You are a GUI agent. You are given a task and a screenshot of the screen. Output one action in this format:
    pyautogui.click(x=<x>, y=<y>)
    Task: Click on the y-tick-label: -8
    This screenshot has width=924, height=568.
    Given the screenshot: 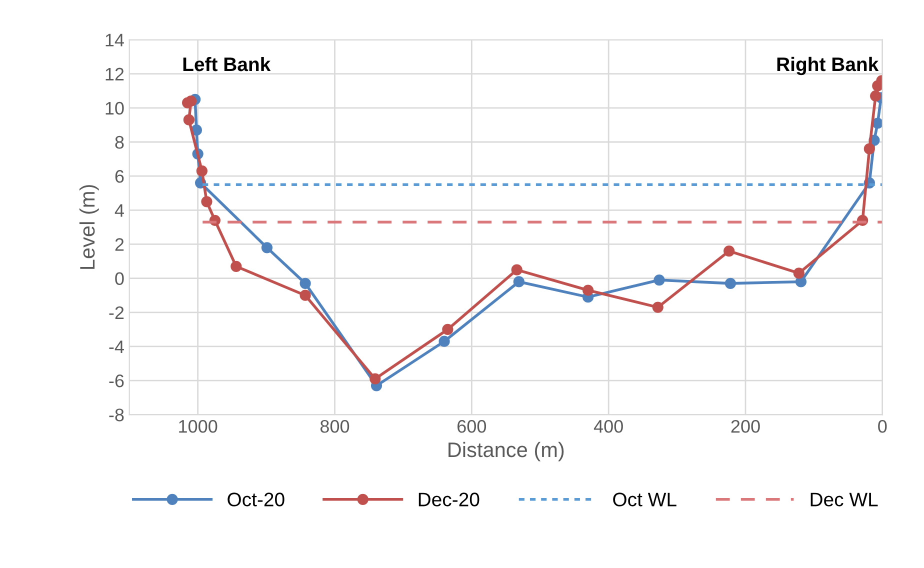 What is the action you would take?
    pyautogui.click(x=116, y=415)
    